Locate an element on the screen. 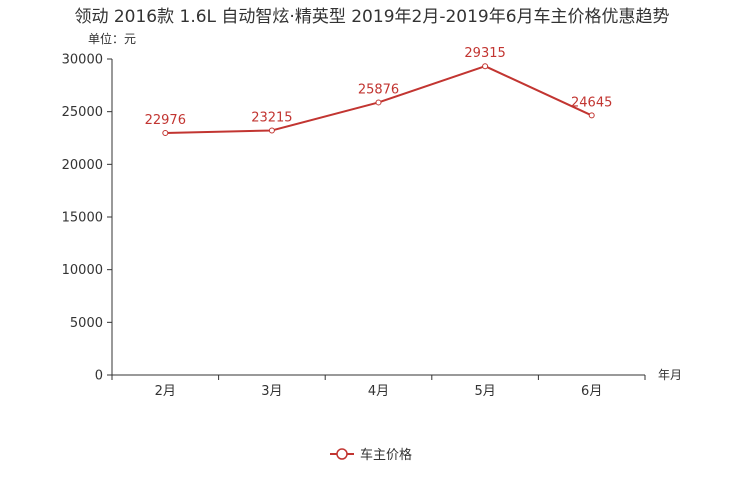  x-tick-label: 2月 is located at coordinates (165, 391).